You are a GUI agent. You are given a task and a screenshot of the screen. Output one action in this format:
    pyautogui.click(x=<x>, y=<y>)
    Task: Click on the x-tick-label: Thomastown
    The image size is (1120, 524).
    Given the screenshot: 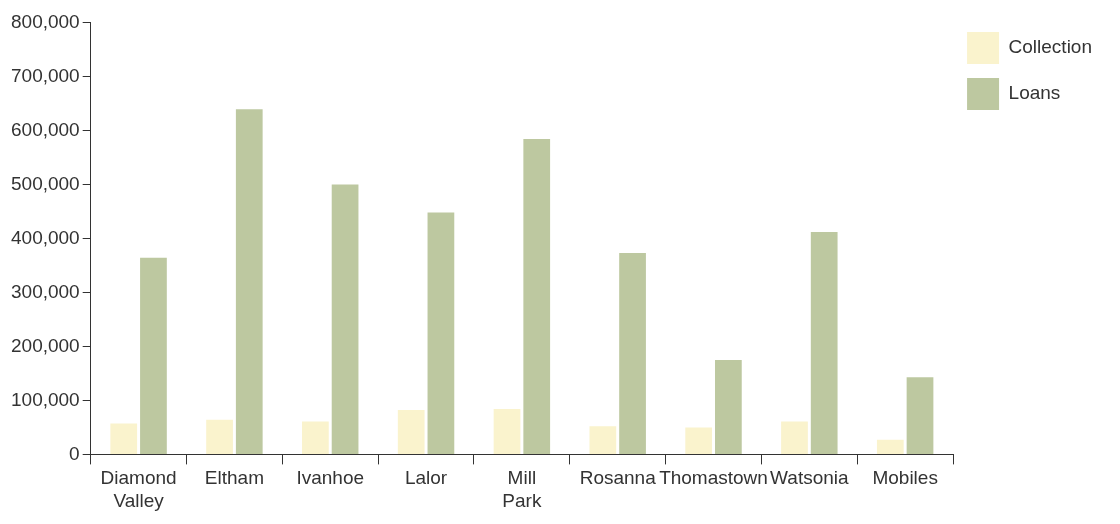 What is the action you would take?
    pyautogui.click(x=713, y=478)
    